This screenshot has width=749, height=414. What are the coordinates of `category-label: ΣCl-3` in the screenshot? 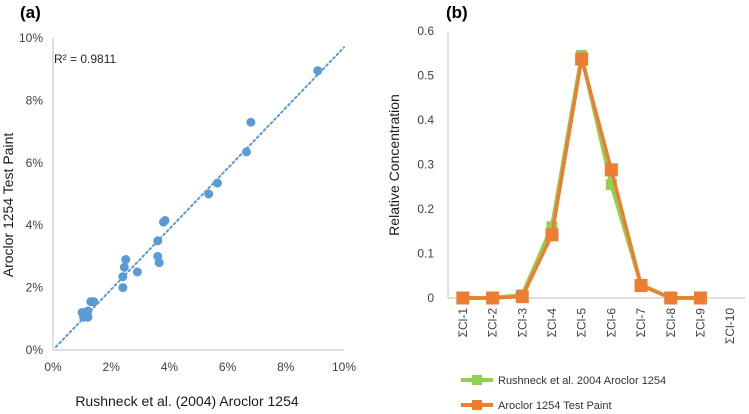 It's located at (522, 323).